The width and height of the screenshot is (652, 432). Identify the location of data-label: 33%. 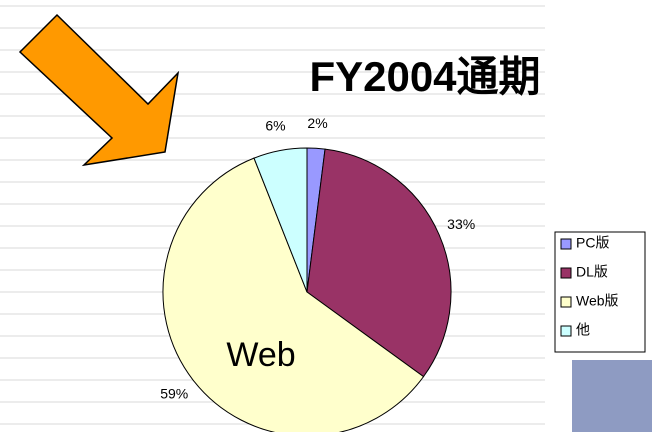
(461, 224).